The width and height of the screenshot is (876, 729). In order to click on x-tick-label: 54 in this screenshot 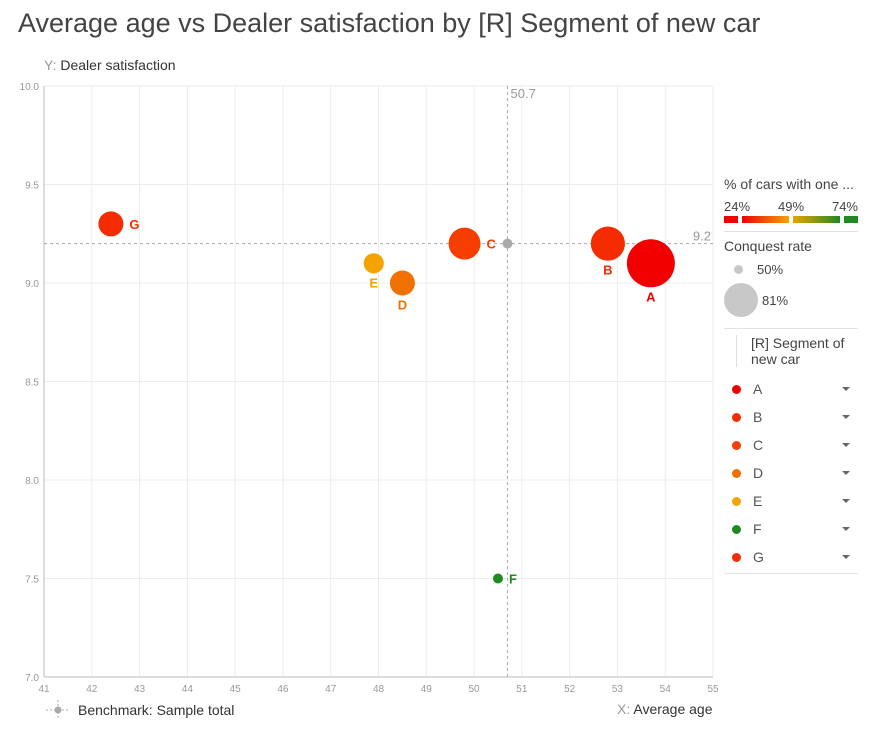, I will do `click(666, 689)`.